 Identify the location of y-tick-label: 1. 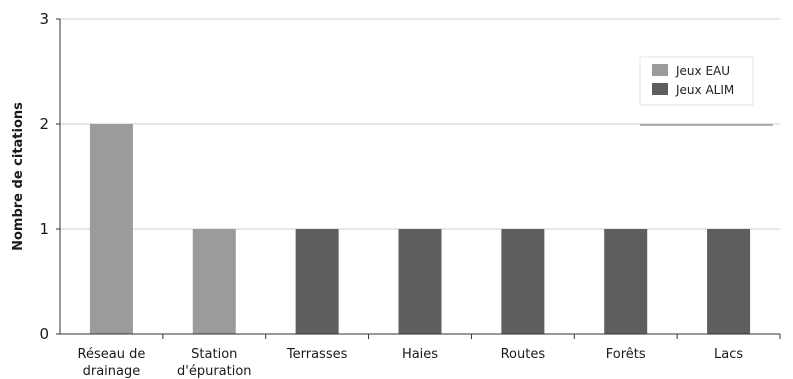
(44, 229).